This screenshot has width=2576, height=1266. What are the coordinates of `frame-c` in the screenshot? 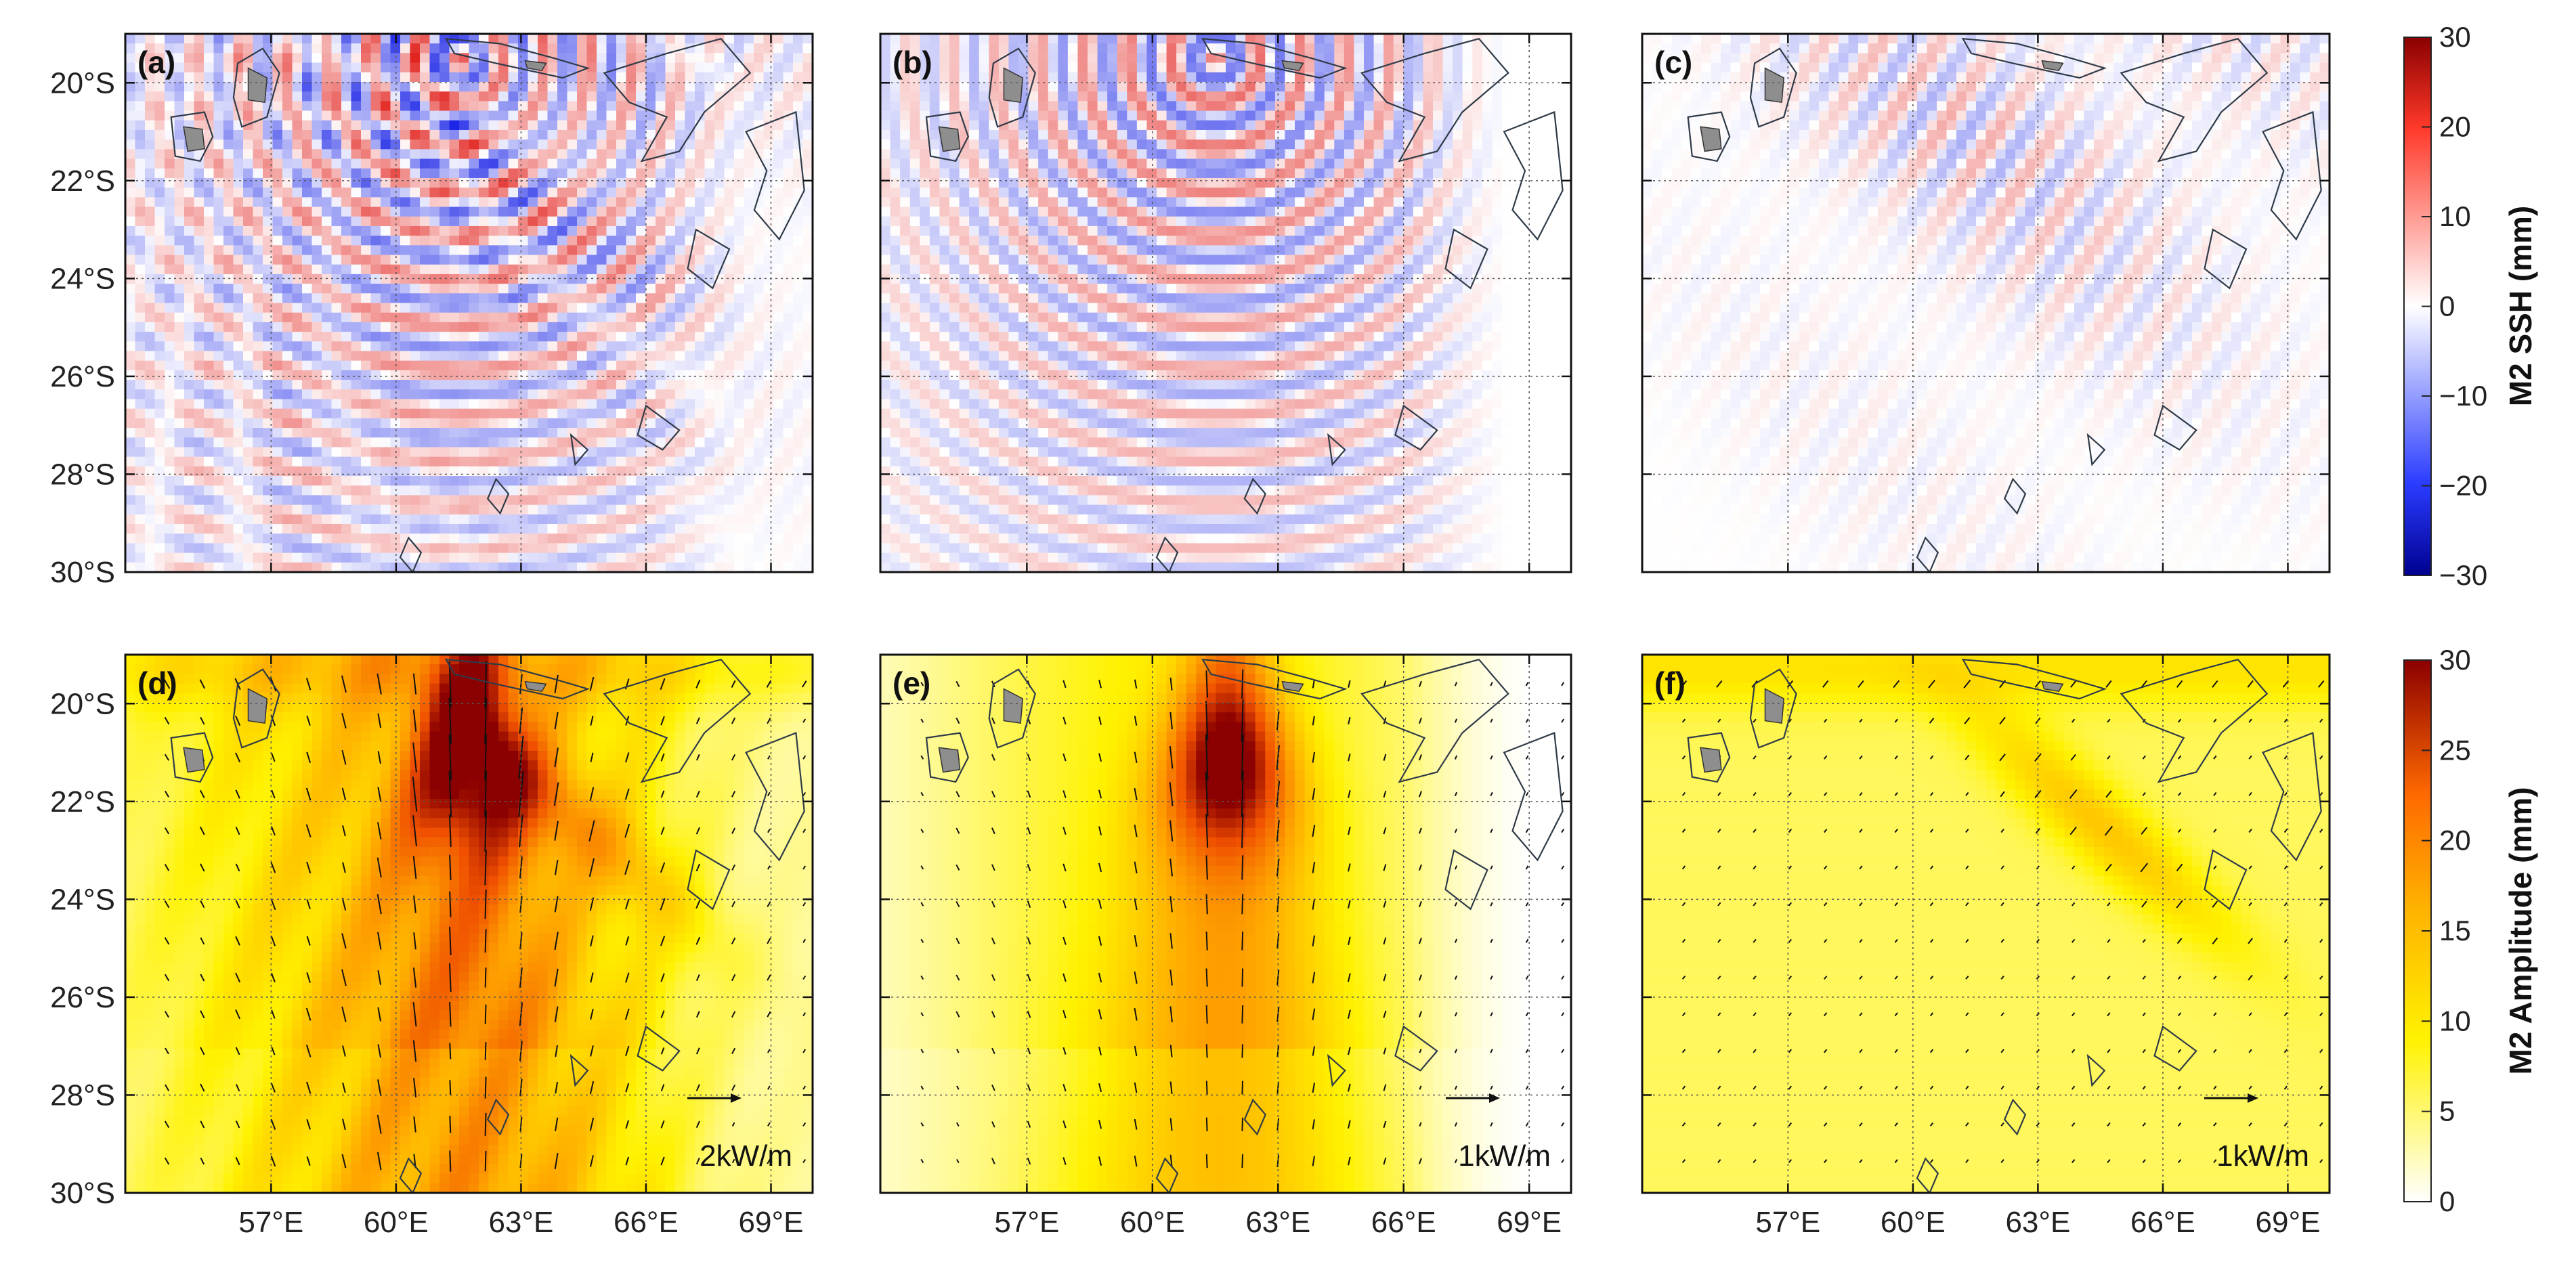 It's located at (1986, 302).